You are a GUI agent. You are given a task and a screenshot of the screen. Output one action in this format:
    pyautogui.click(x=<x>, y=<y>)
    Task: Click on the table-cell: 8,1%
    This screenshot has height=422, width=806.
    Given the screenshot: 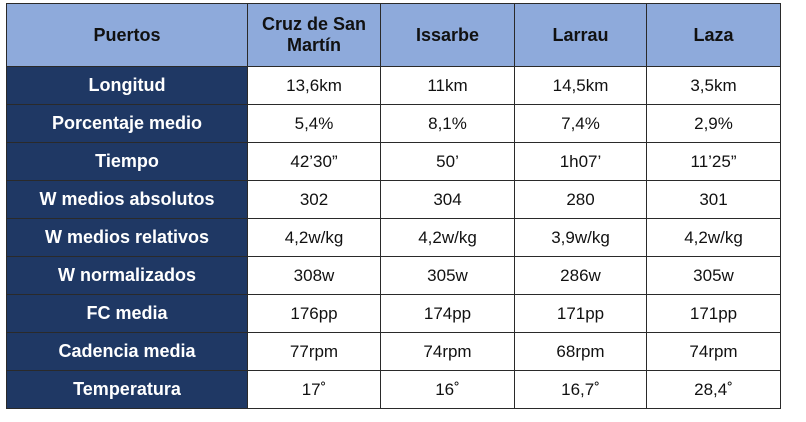 What is the action you would take?
    pyautogui.click(x=447, y=123)
    